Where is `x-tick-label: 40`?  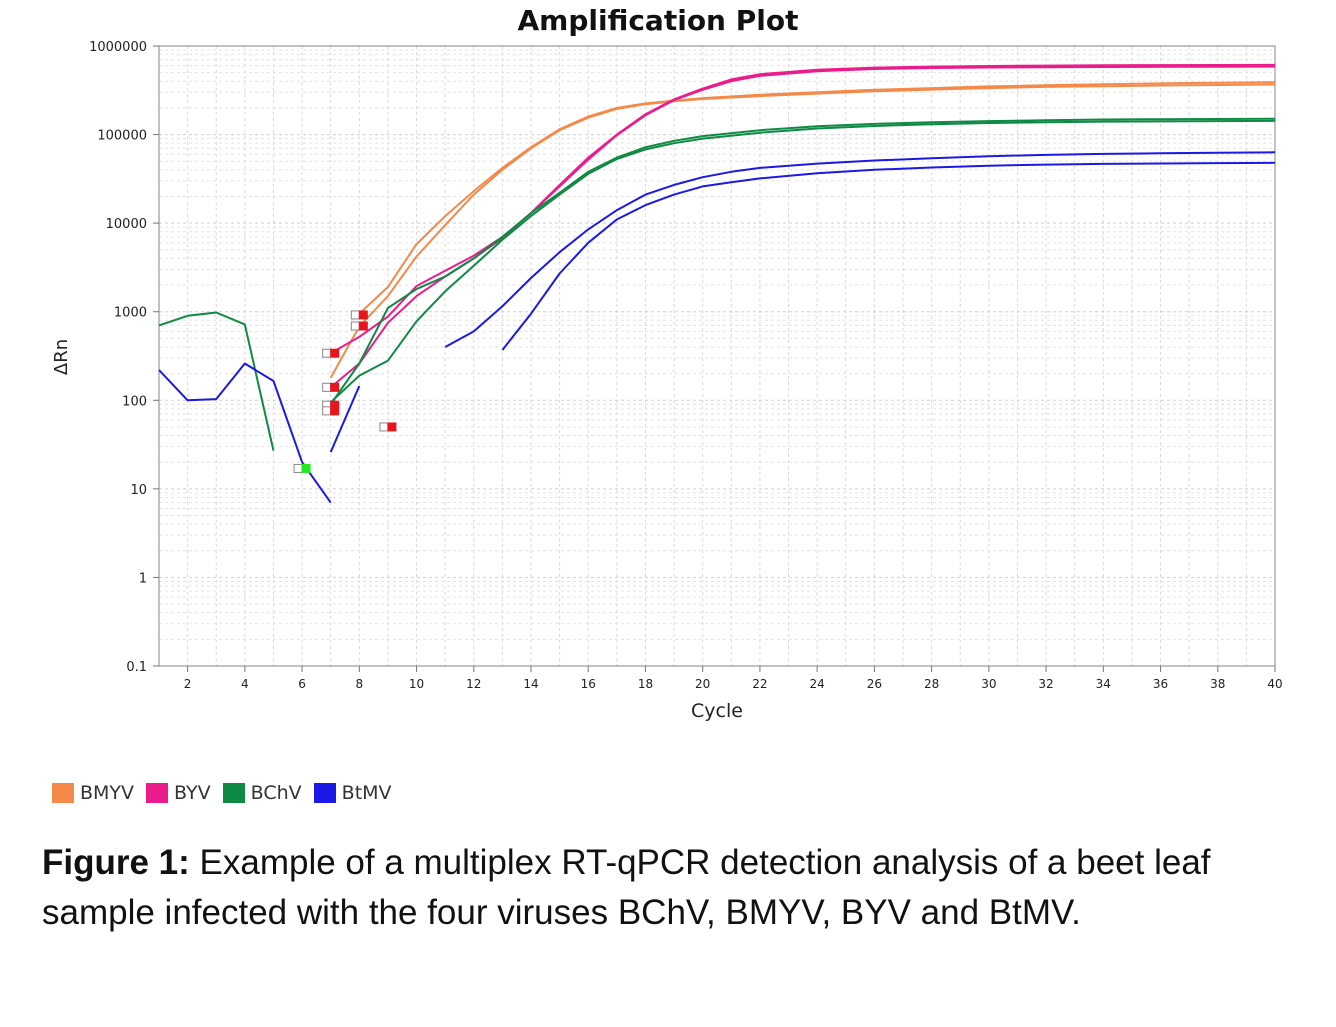
x-tick-label: 40 is located at coordinates (1274, 684).